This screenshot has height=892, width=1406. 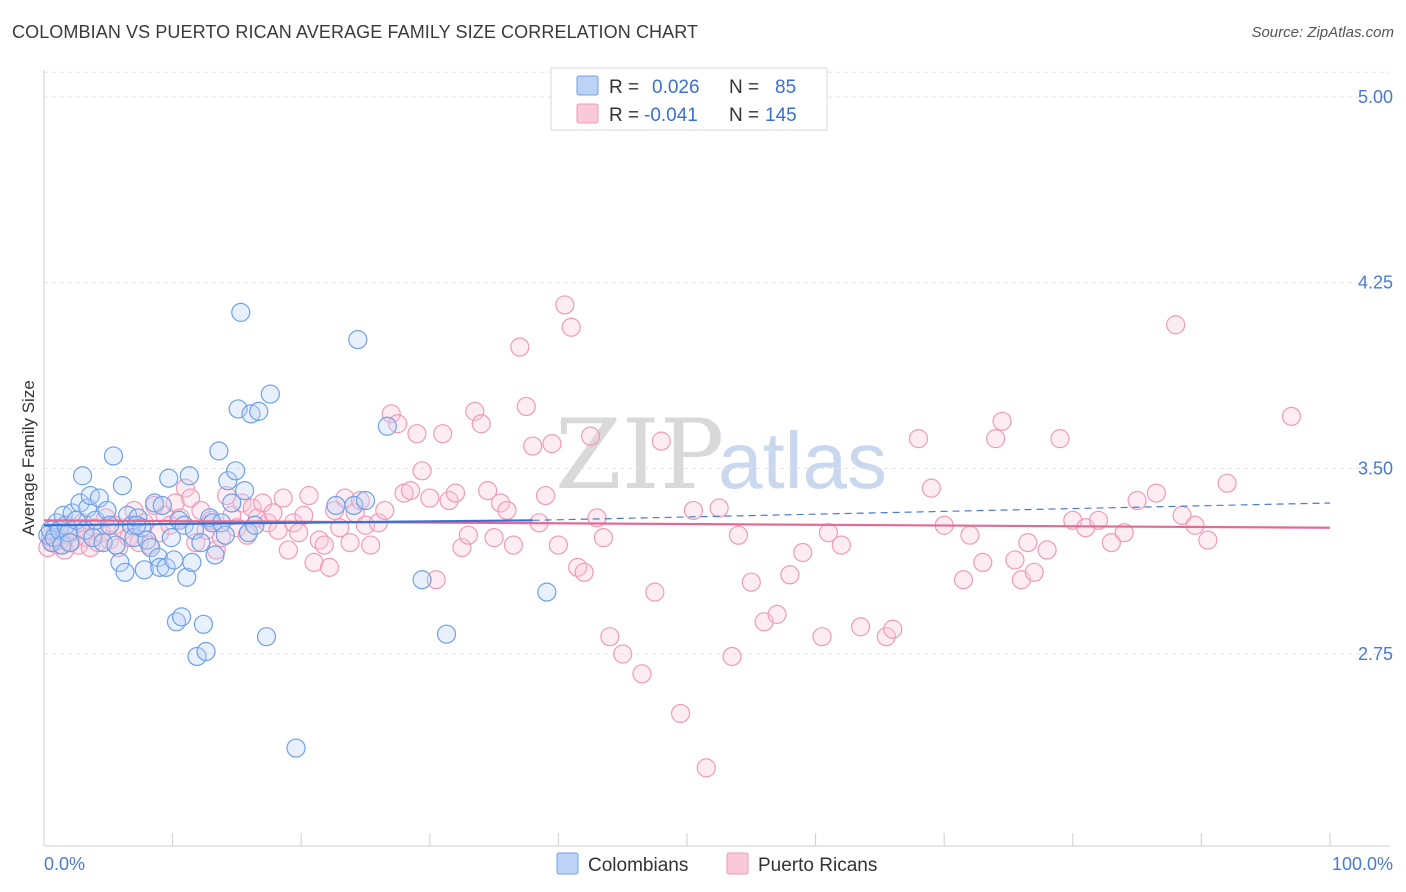 What do you see at coordinates (744, 87) in the screenshot?
I see `legend-n-label-1: N =` at bounding box center [744, 87].